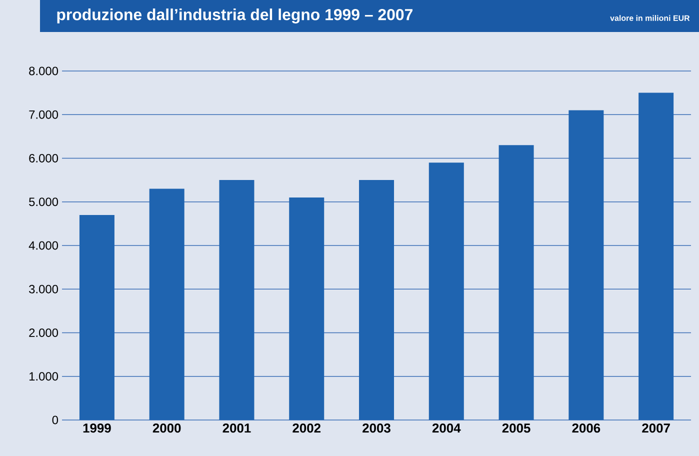 This screenshot has width=699, height=456. What do you see at coordinates (446, 428) in the screenshot?
I see `x-tick-label: 2004` at bounding box center [446, 428].